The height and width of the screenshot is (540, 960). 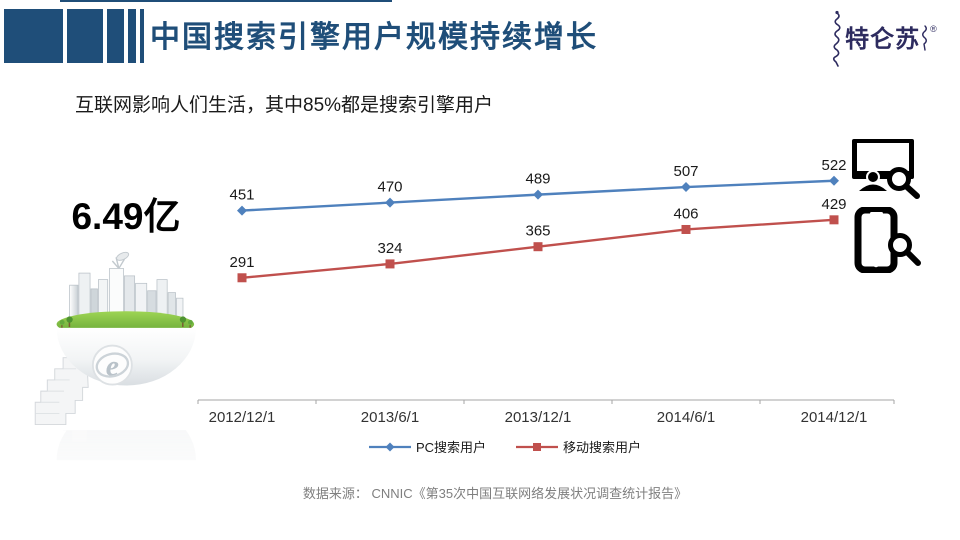 What do you see at coordinates (495, 493) in the screenshot?
I see `data-source-text: 数据来源： CNNIC《第35次中国互联网络发展状况调查统计报告》` at bounding box center [495, 493].